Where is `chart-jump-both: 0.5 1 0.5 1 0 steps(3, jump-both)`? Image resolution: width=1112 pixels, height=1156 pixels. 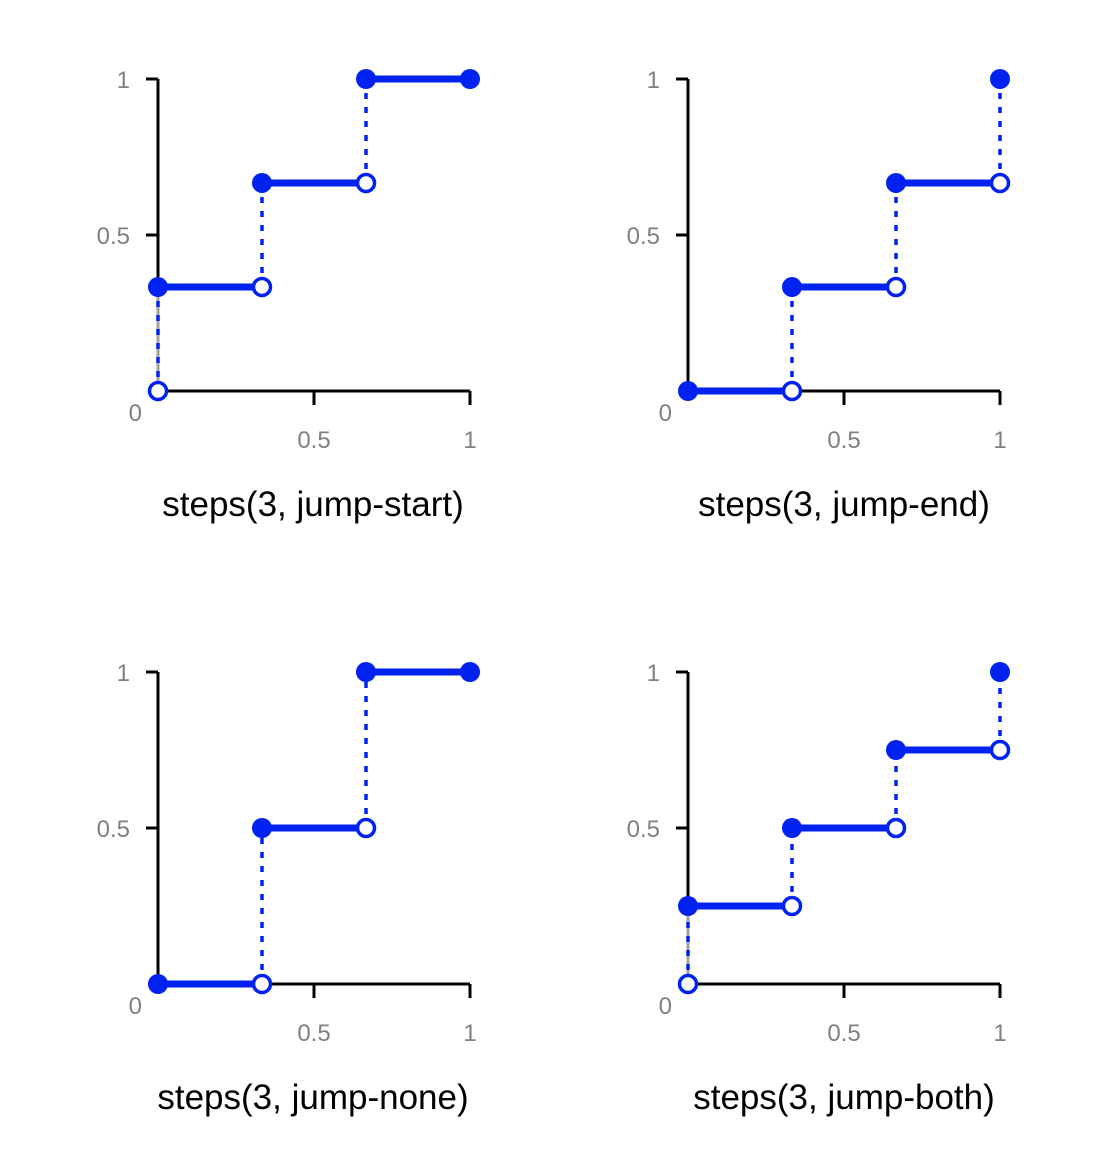 chart-jump-both: 0.5 1 0.5 1 0 steps(3, jump-both) is located at coordinates (819, 888).